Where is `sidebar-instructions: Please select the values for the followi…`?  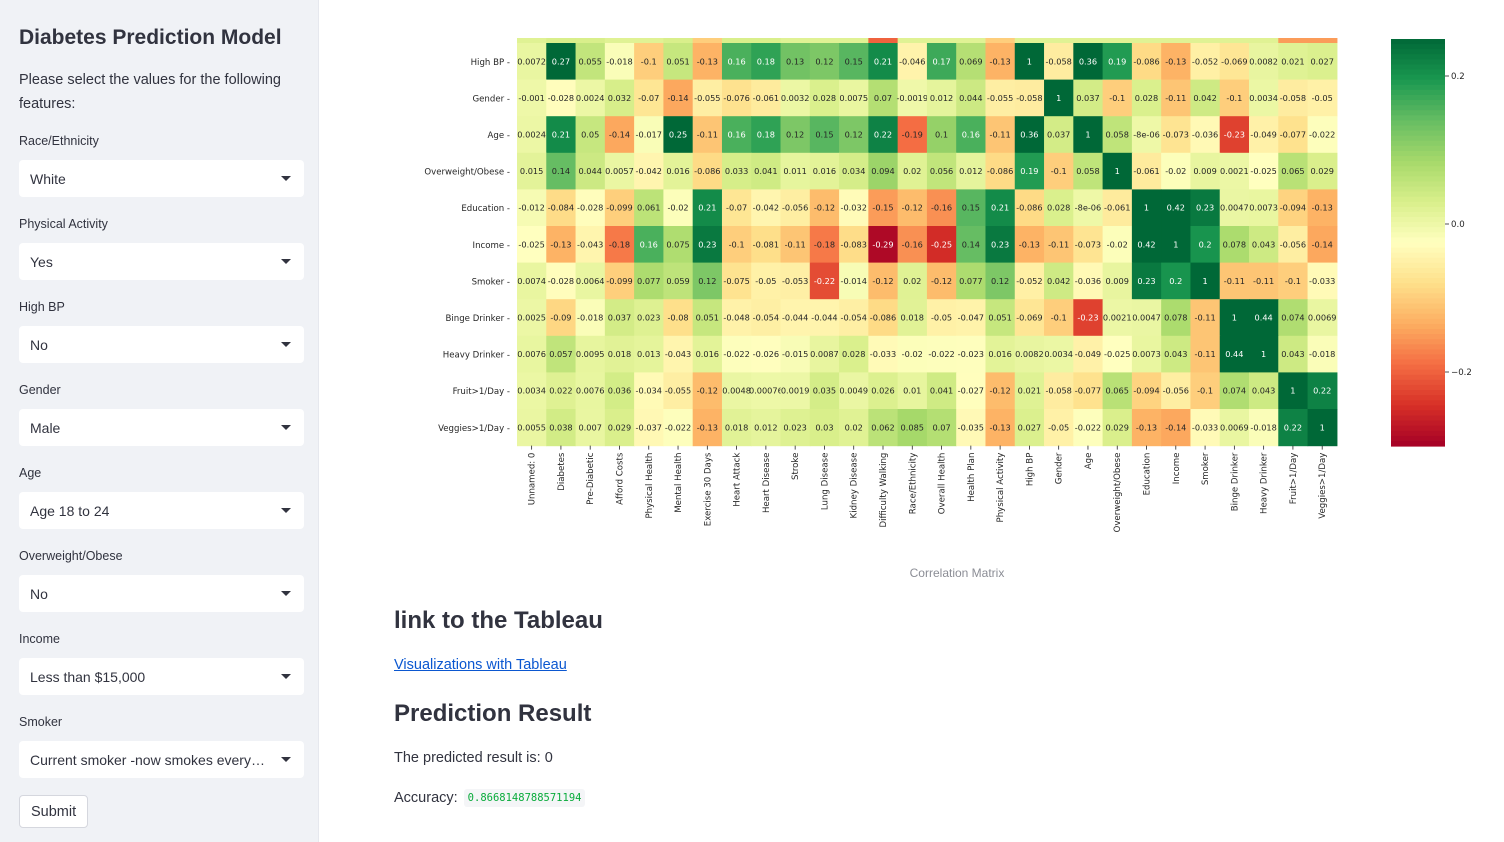
sidebar-instructions: Please select the values for the followi… is located at coordinates (150, 92).